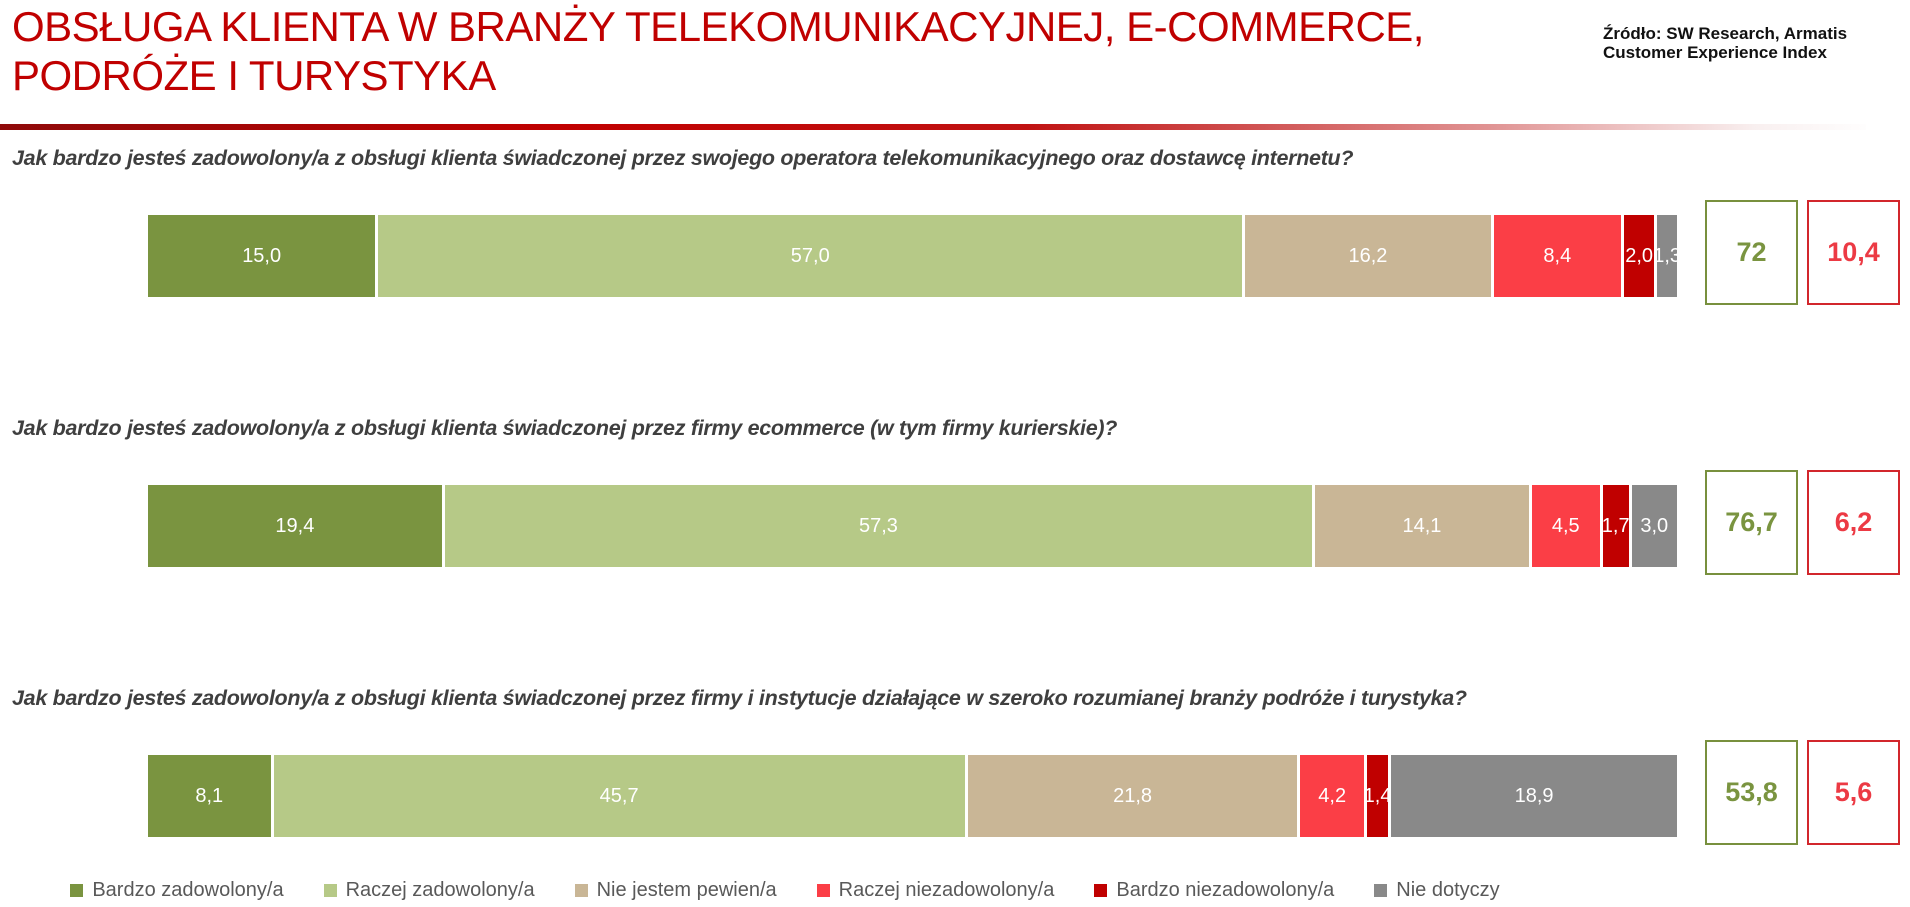 The height and width of the screenshot is (907, 1910). I want to click on source-note-line1: Źródło: SW Research, Armatis, so click(1725, 33).